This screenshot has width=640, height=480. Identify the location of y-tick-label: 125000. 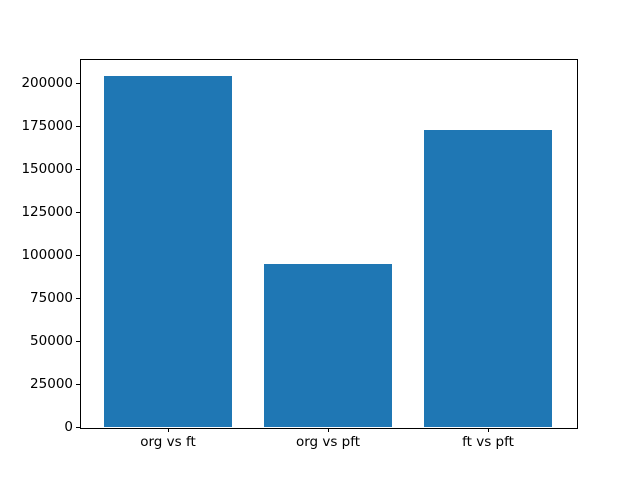
(47, 211).